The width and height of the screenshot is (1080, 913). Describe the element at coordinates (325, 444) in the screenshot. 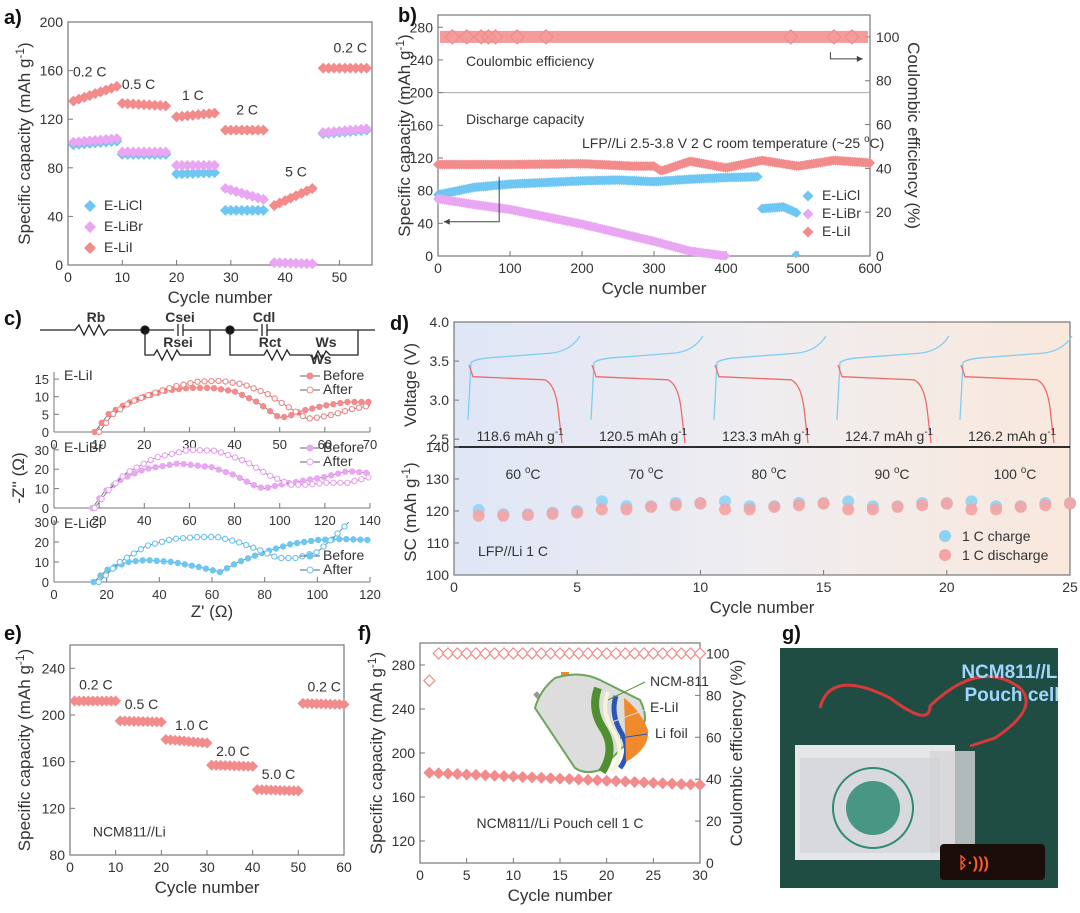

I see `x-tick-label: 60` at that location.